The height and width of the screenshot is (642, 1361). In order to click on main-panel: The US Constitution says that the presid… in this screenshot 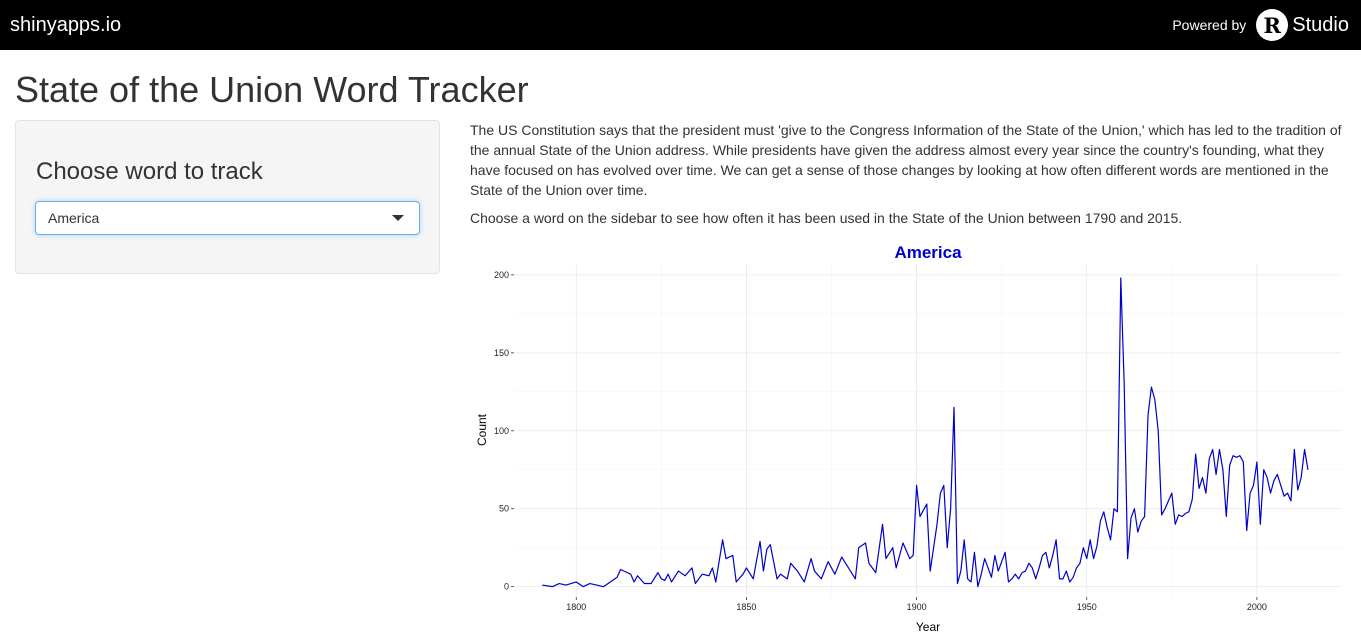, I will do `click(910, 174)`.